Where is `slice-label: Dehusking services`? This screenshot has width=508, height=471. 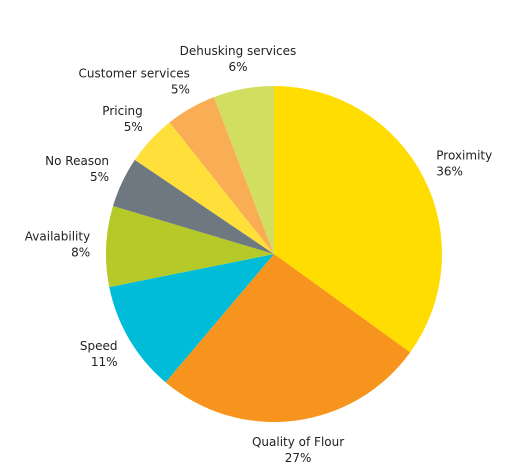 slice-label: Dehusking services is located at coordinates (238, 51).